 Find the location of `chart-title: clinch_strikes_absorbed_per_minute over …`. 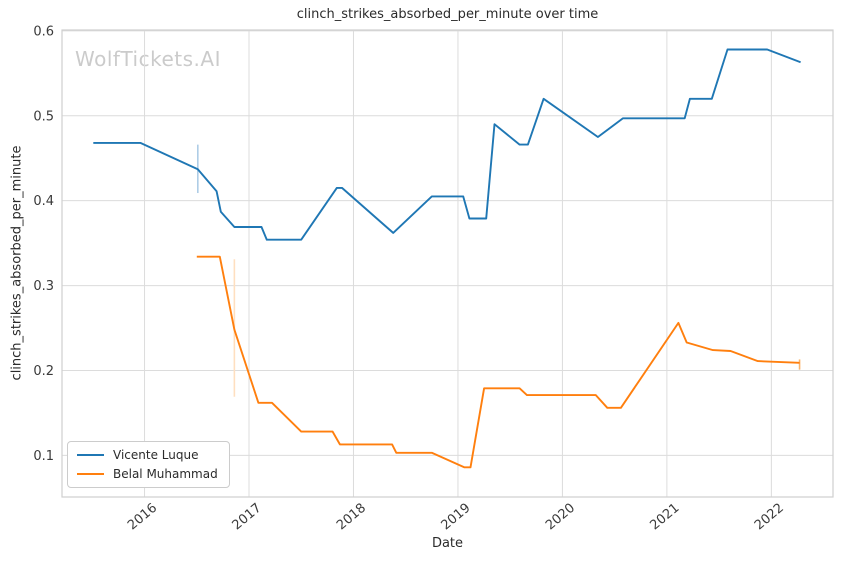

chart-title: clinch_strikes_absorbed_per_minute over … is located at coordinates (447, 14).